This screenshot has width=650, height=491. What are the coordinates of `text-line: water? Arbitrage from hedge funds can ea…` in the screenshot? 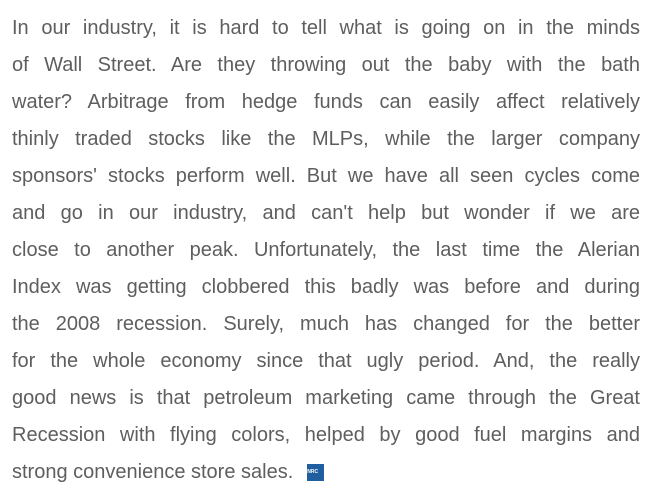 It's located at (326, 102).